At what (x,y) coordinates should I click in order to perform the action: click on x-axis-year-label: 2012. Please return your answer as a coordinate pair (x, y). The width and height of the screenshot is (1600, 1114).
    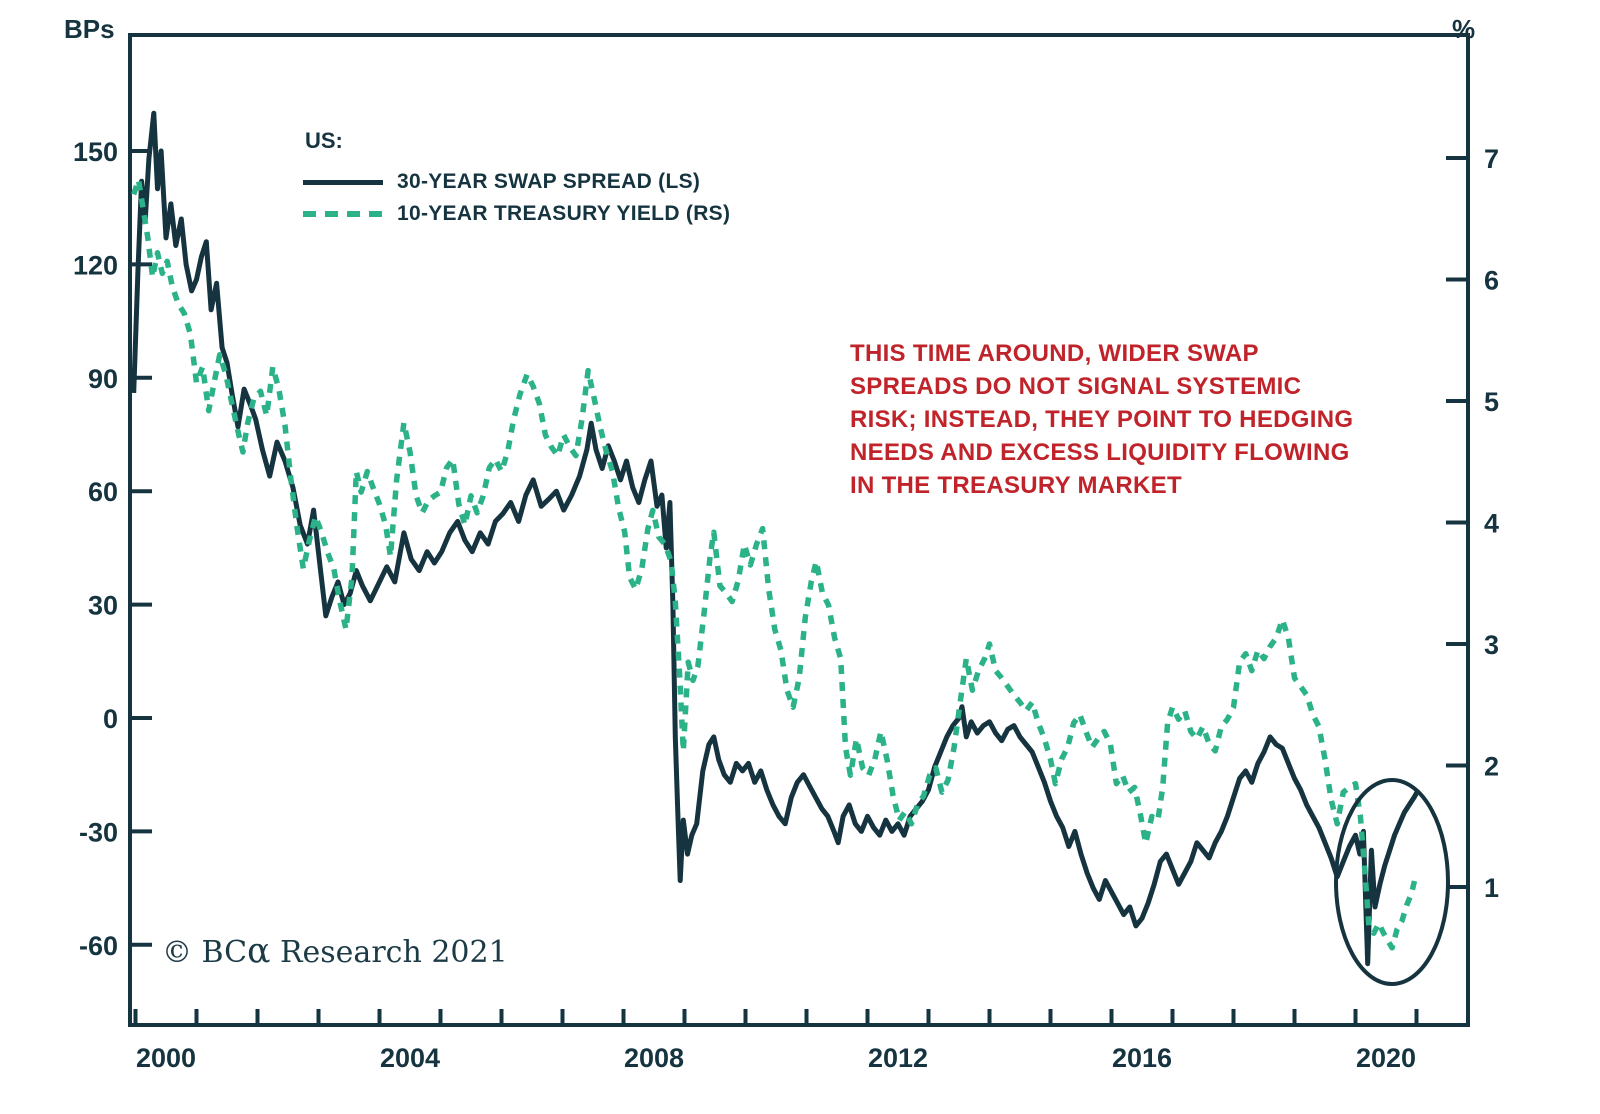
    Looking at the image, I should click on (898, 1058).